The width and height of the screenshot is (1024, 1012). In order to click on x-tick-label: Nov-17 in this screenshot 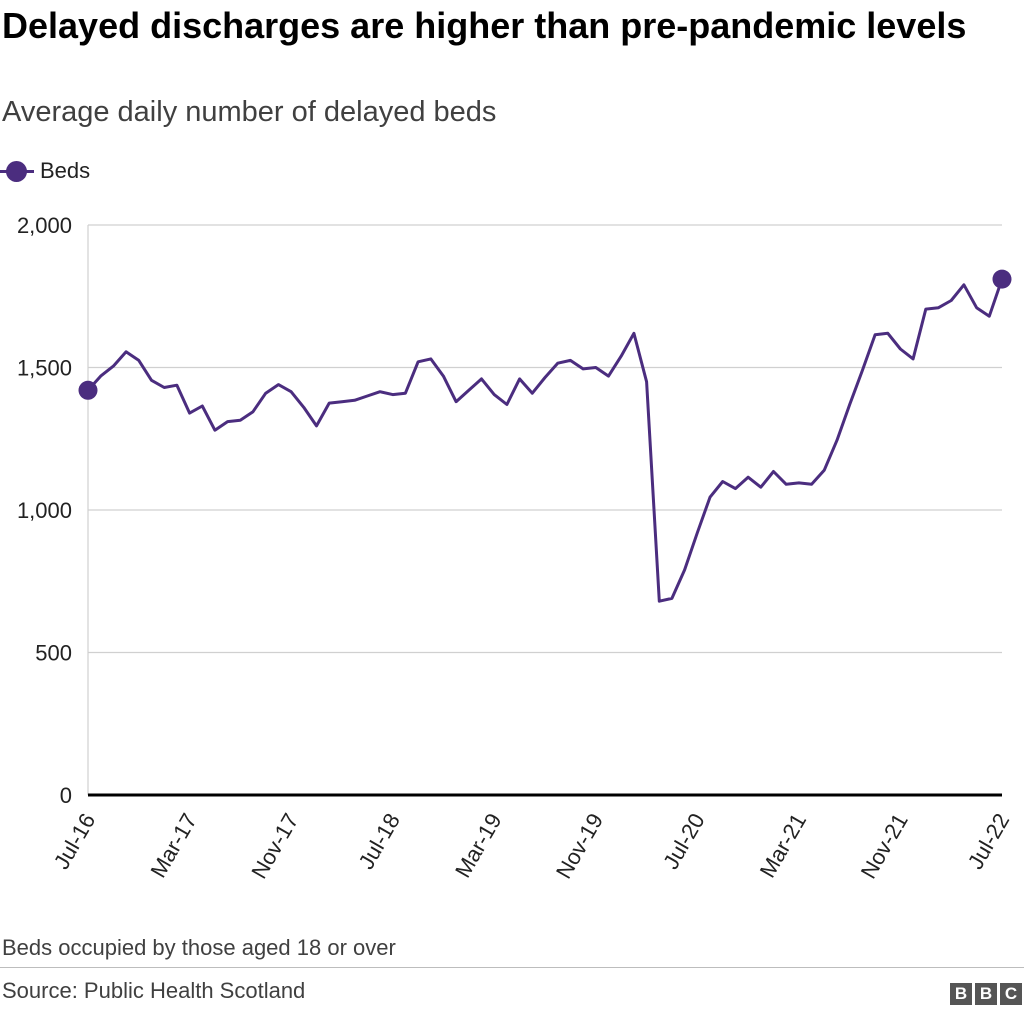, I will do `click(274, 846)`.